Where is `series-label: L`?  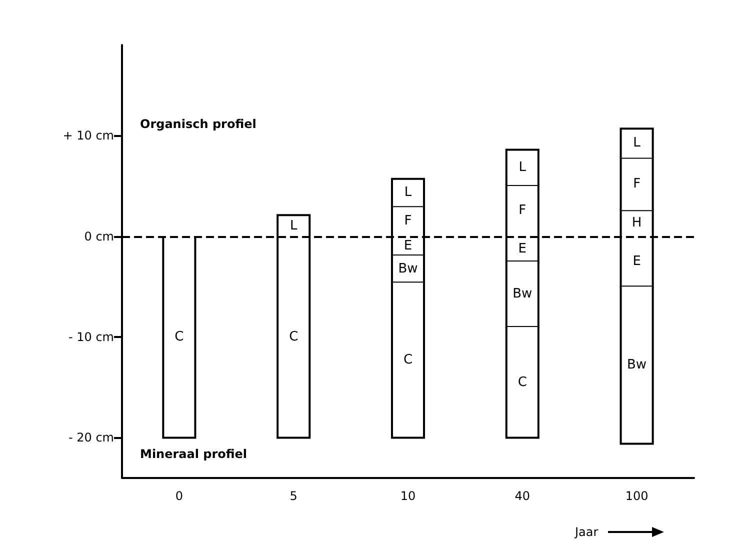
series-label: L is located at coordinates (294, 226).